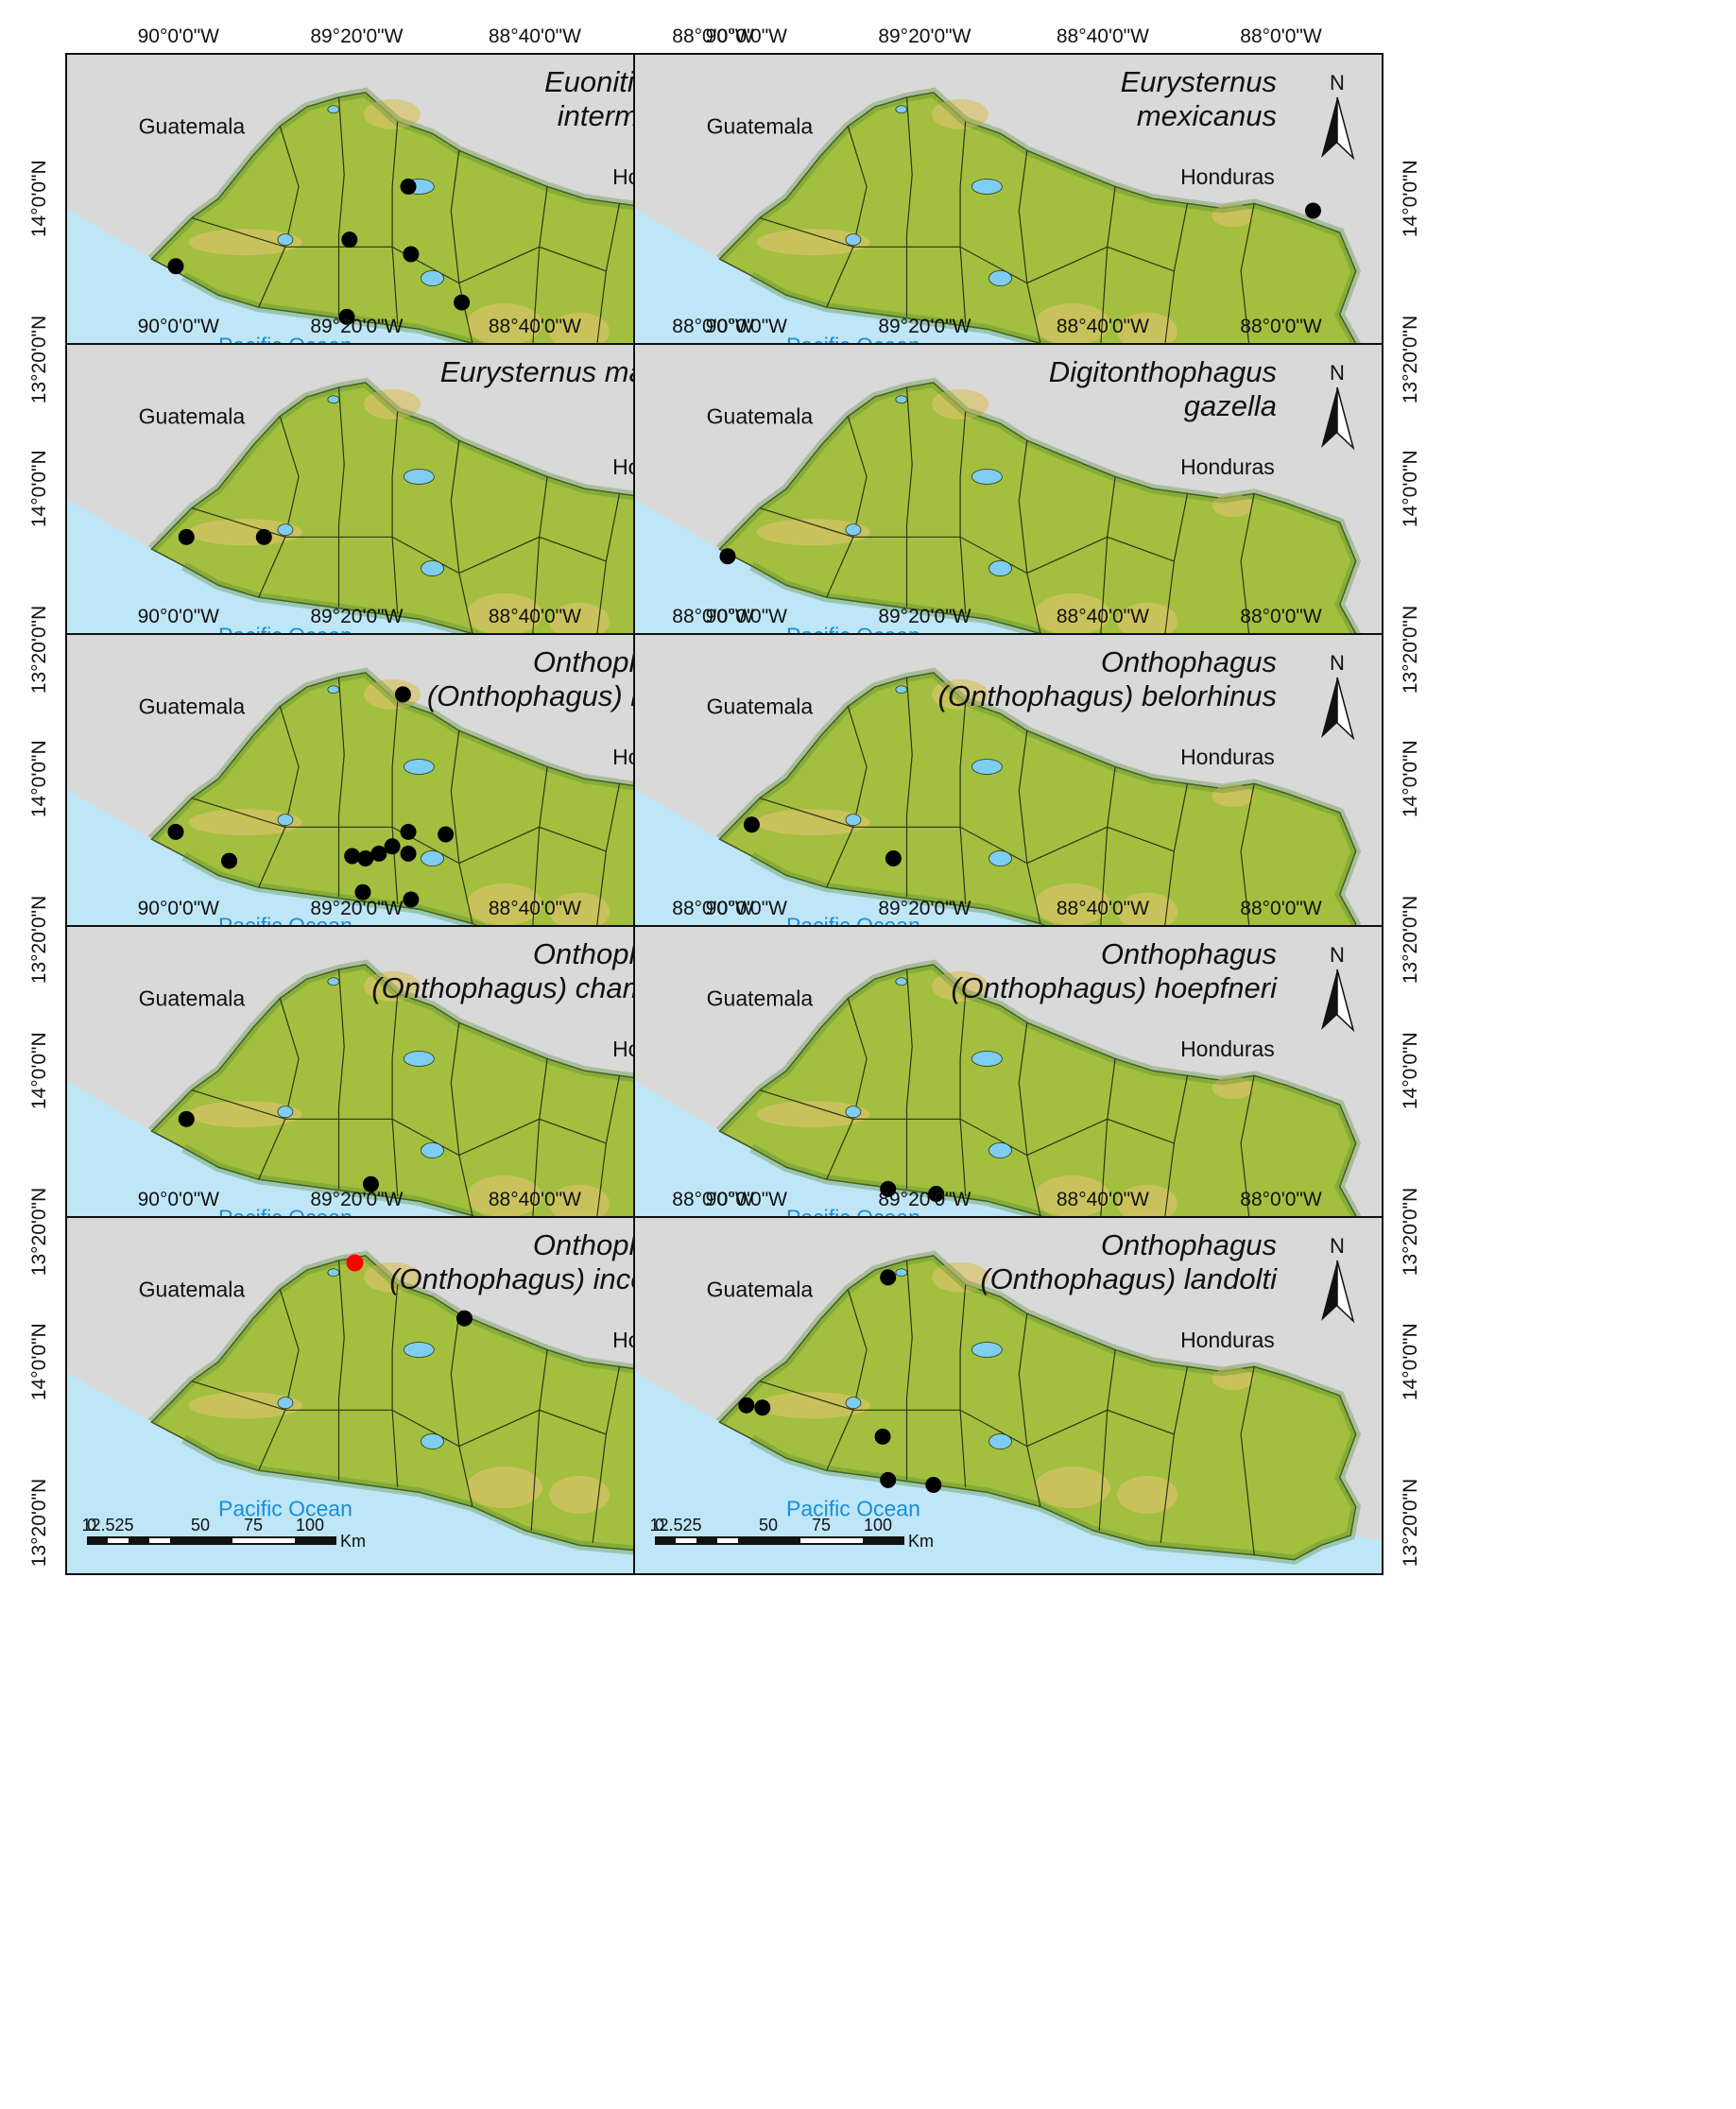  What do you see at coordinates (1337, 82) in the screenshot?
I see `north-arrow-label: N` at bounding box center [1337, 82].